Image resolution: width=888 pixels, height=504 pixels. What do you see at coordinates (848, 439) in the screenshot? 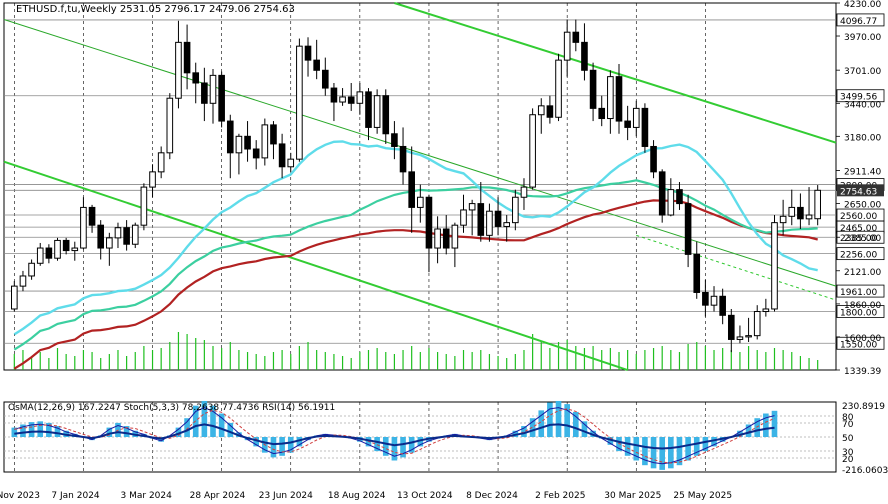
I see `oscillator-axis-label: 50` at bounding box center [848, 439].